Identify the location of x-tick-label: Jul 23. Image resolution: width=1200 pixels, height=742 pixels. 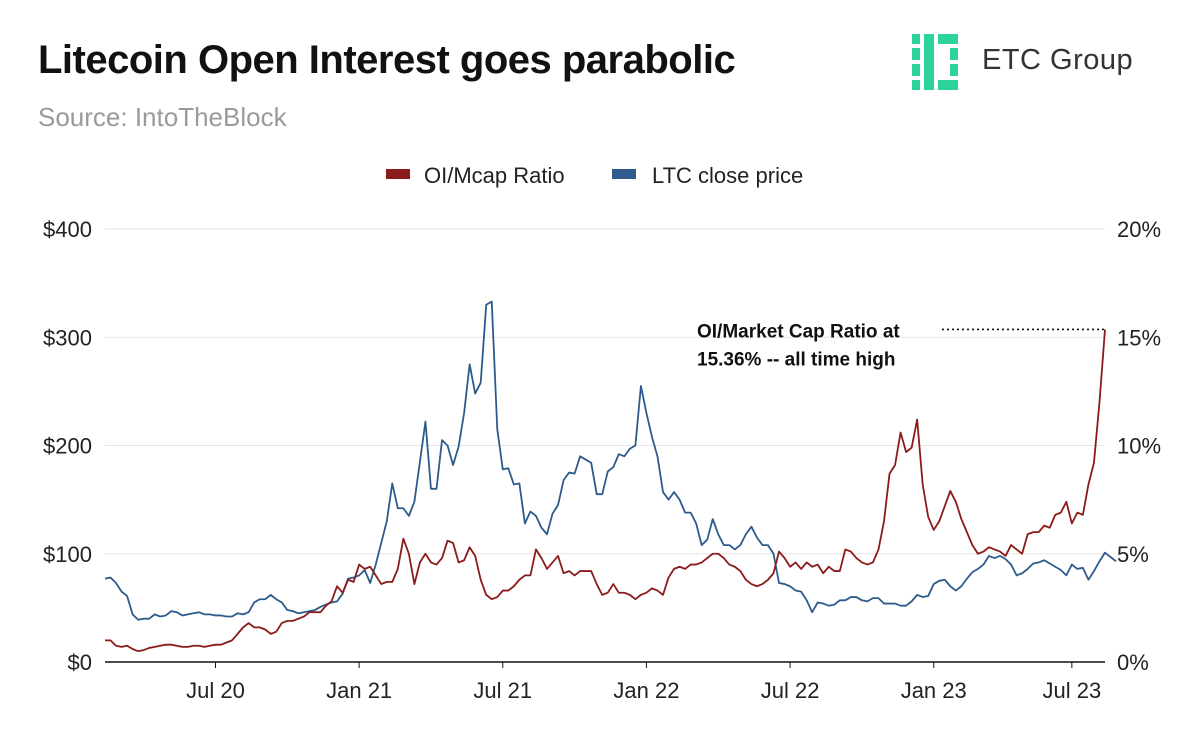
(1071, 690).